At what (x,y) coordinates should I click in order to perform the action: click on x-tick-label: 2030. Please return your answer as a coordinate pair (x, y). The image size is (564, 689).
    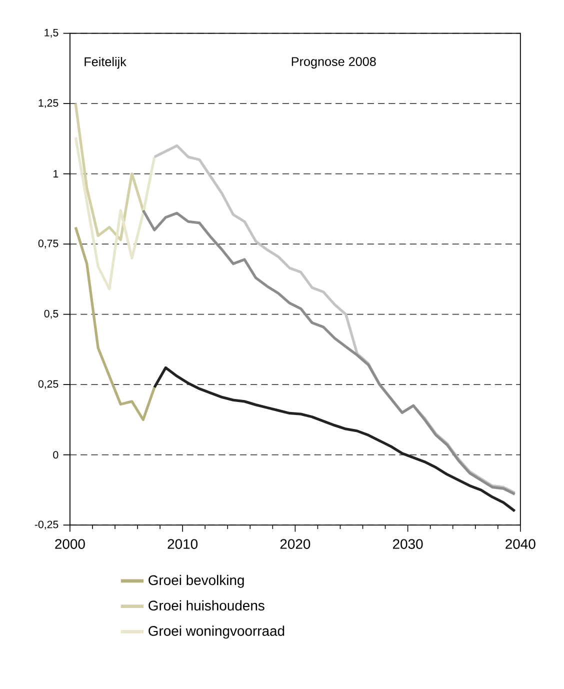
    Looking at the image, I should click on (408, 544).